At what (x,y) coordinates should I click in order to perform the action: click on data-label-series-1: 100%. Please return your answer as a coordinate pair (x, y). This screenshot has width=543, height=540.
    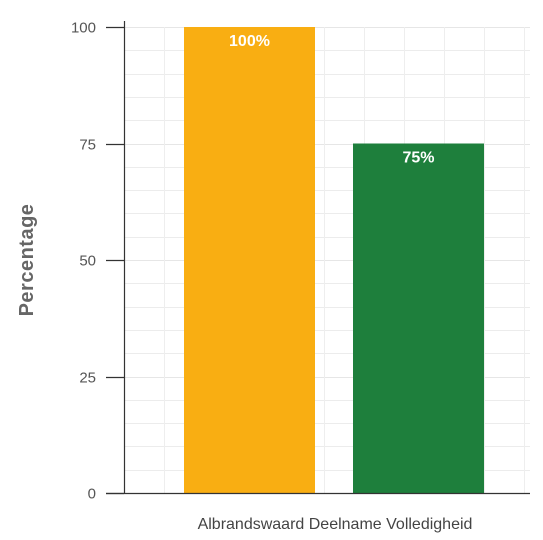
    Looking at the image, I should click on (249, 41).